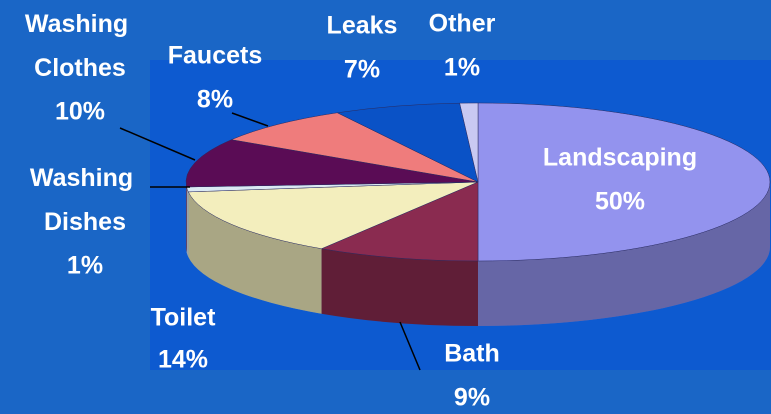 This screenshot has width=771, height=414. Describe the element at coordinates (85, 200) in the screenshot. I see `category-label: Washing Dishes` at that location.